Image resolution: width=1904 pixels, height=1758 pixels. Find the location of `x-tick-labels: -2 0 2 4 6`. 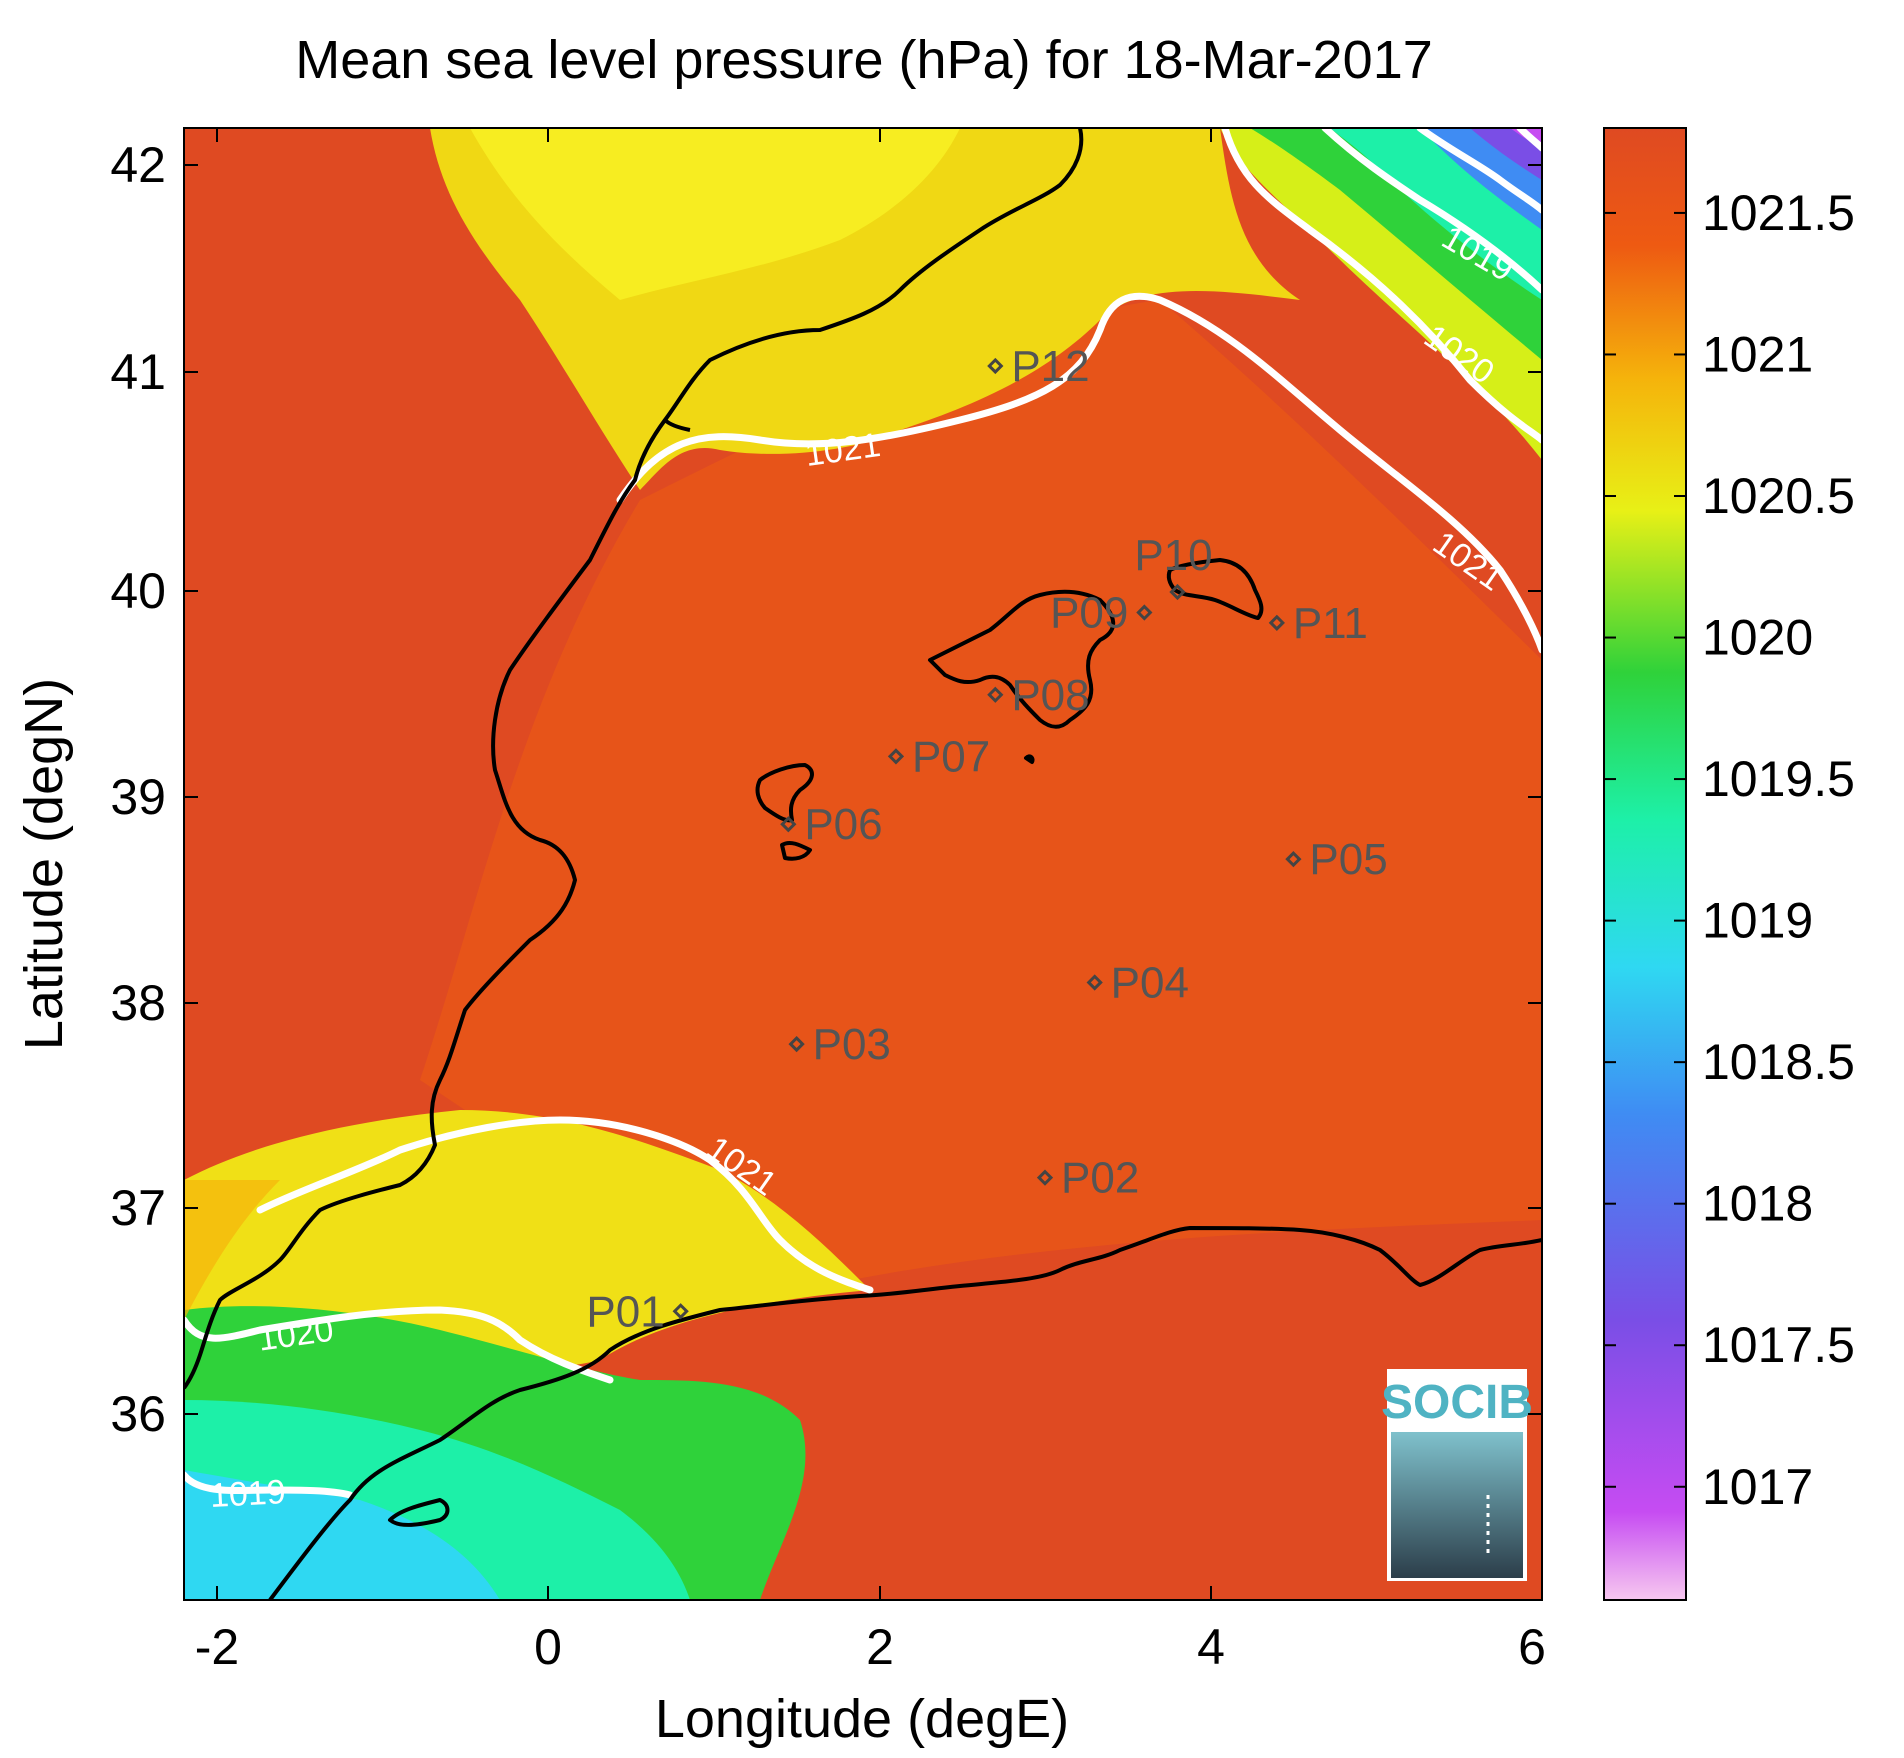

x-tick-labels: -2 0 2 4 6 is located at coordinates (870, 1647).